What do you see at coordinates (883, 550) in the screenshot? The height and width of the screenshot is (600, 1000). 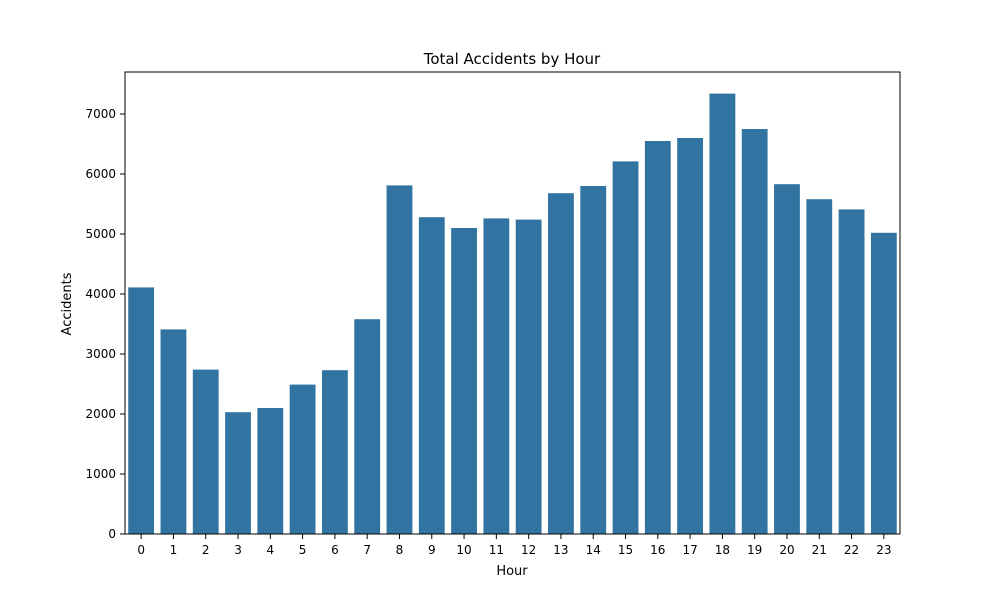 I see `x-tick-label: 23` at bounding box center [883, 550].